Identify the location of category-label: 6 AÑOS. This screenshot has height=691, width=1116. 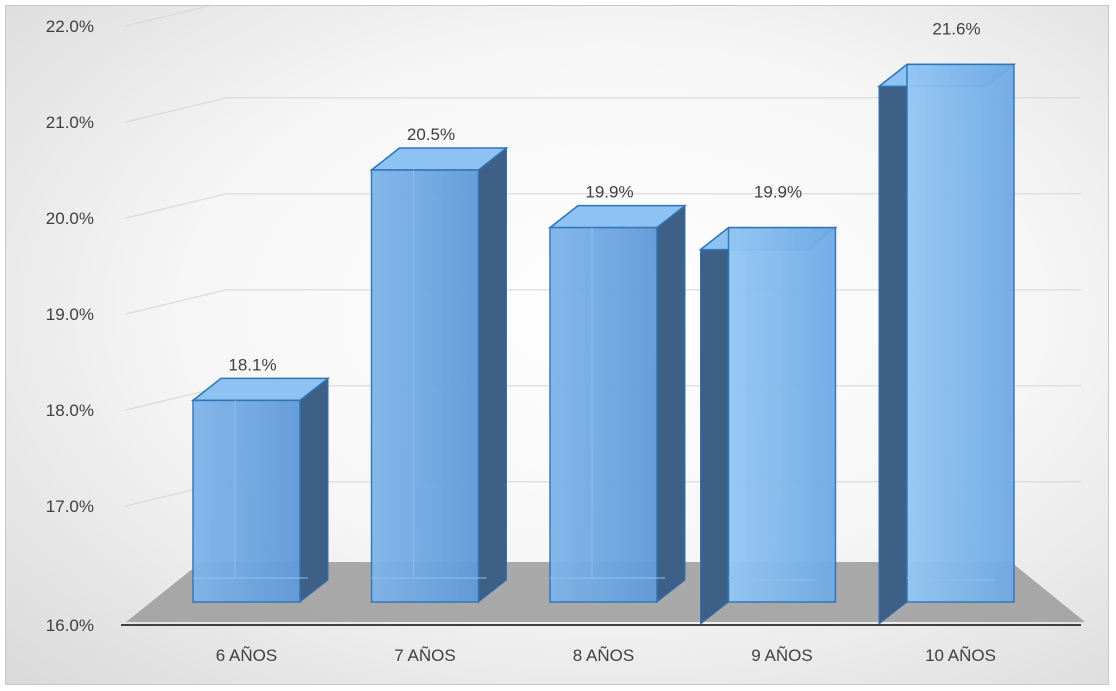
(246, 655).